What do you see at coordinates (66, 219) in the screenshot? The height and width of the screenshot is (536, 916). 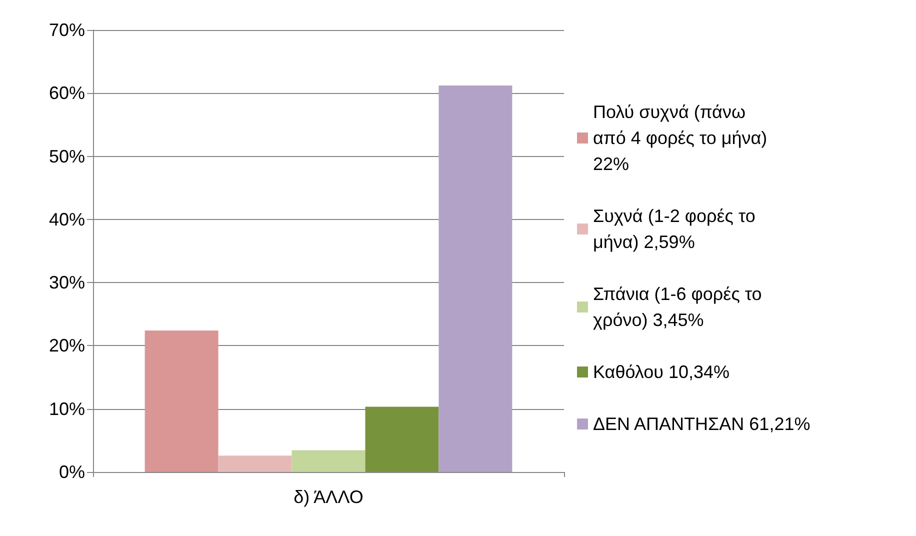 I see `y-tick-label: 40%` at bounding box center [66, 219].